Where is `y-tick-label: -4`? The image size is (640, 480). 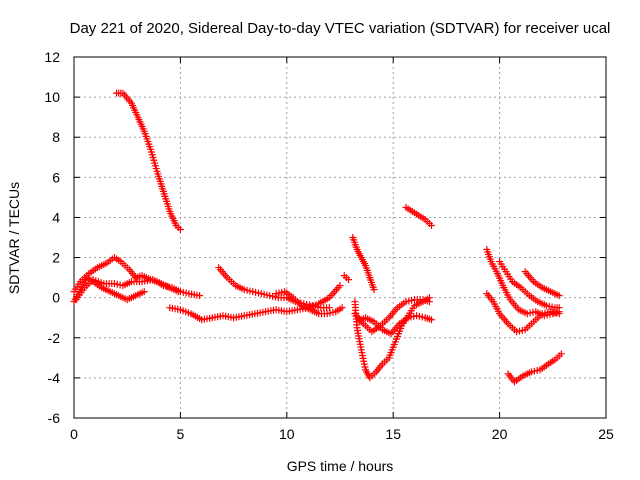 y-tick-label: -4 is located at coordinates (54, 378).